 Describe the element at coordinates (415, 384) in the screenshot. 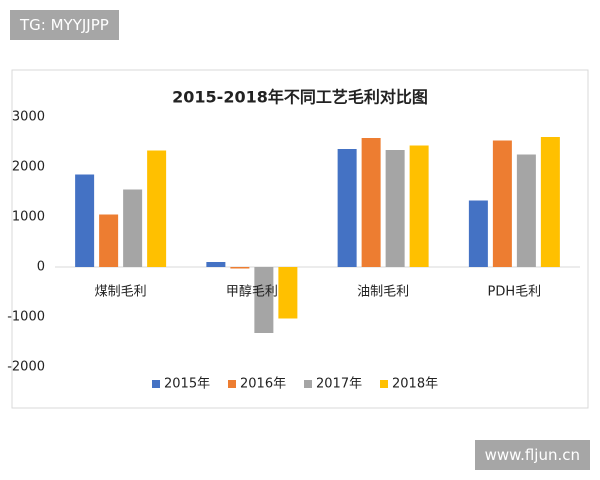

I see `legend-label: 2018年` at that location.